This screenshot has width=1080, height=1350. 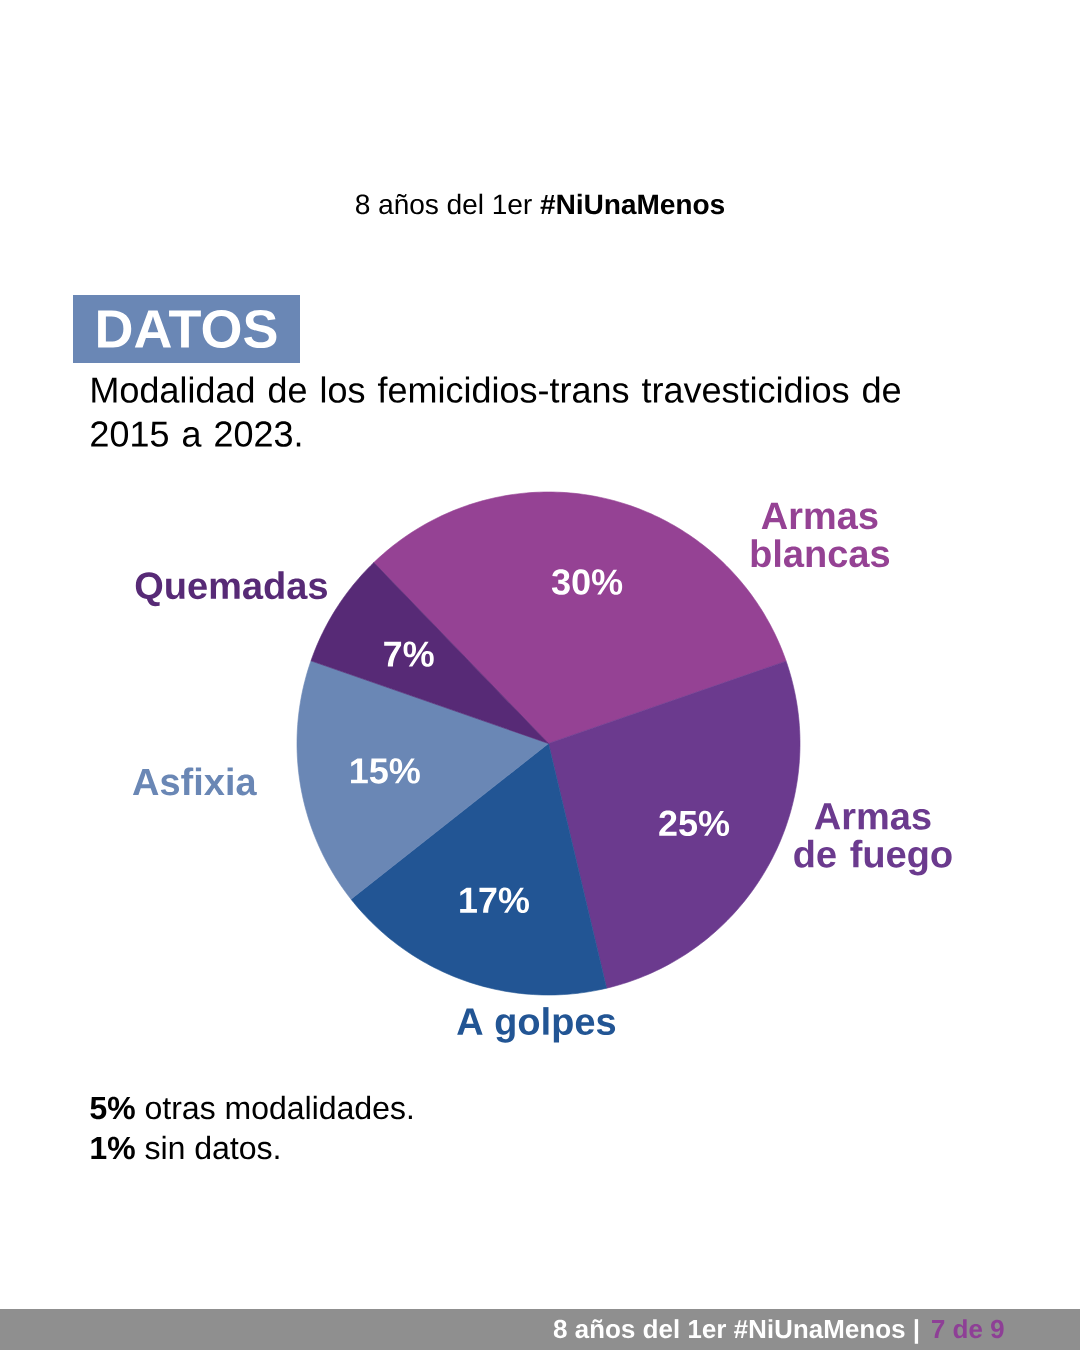 What do you see at coordinates (185, 1147) in the screenshot?
I see `text: 1% sin datos.` at bounding box center [185, 1147].